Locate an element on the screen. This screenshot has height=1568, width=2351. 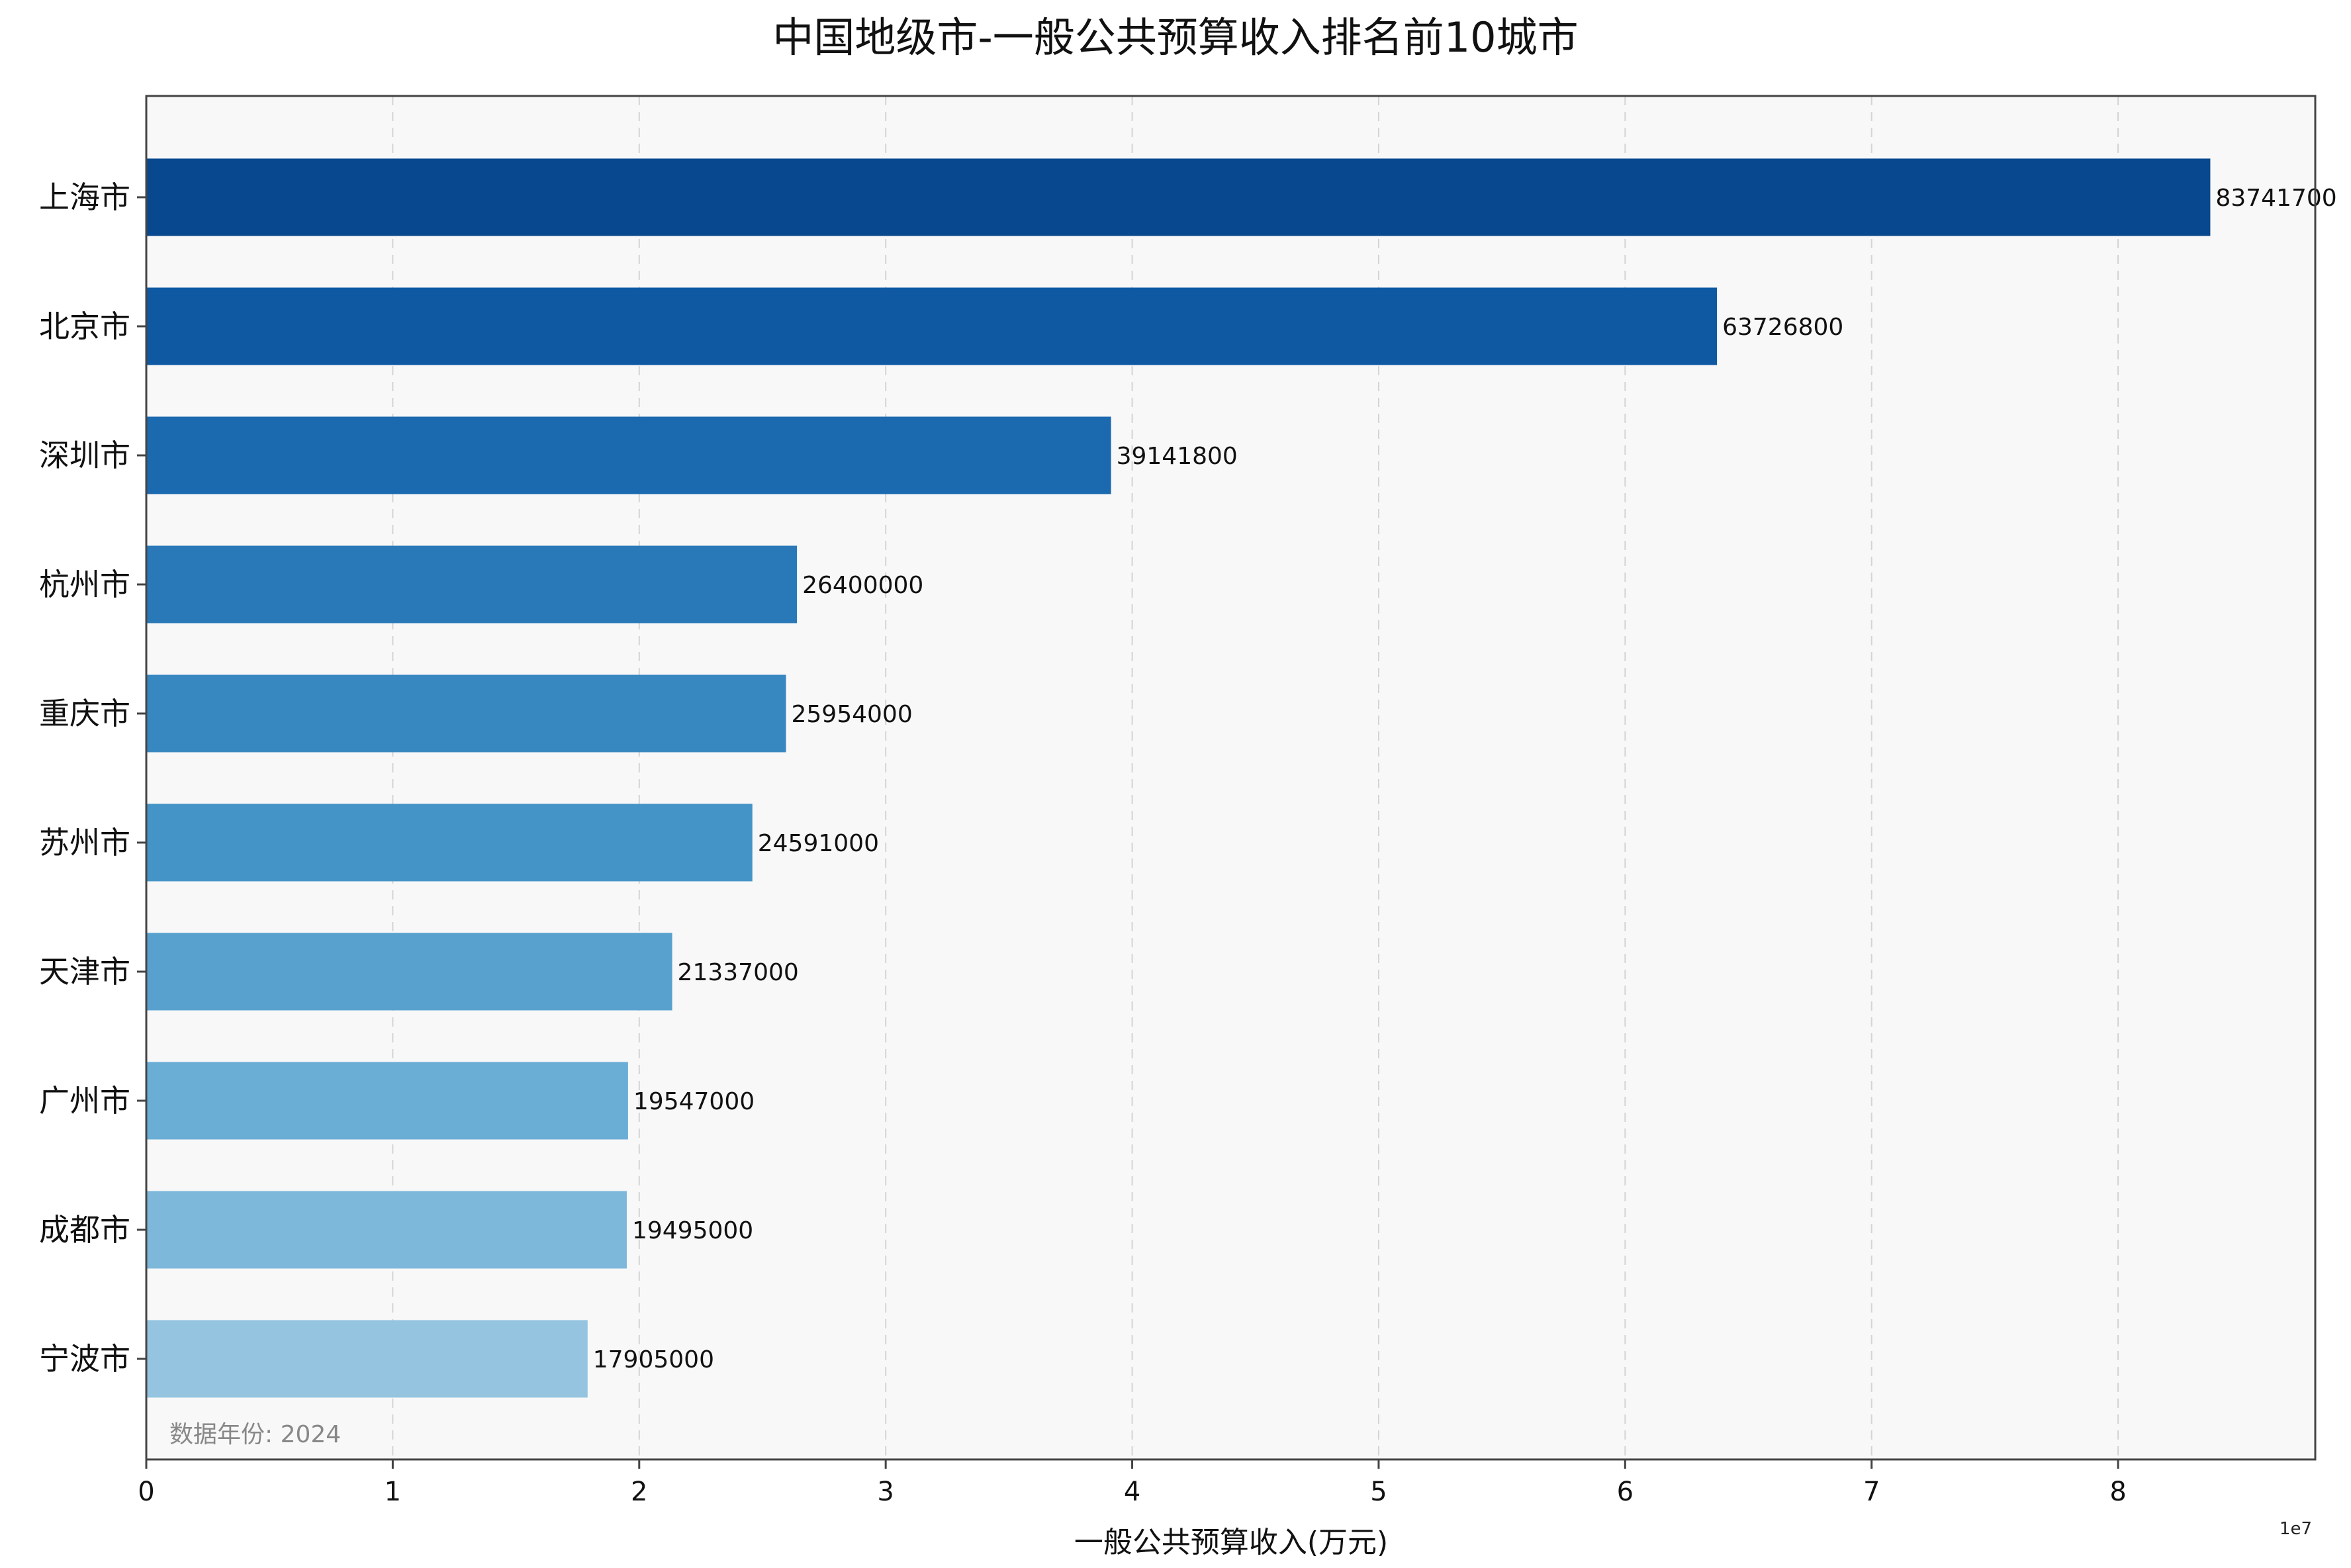
y-tick-label: 深圳市 is located at coordinates (84, 455).